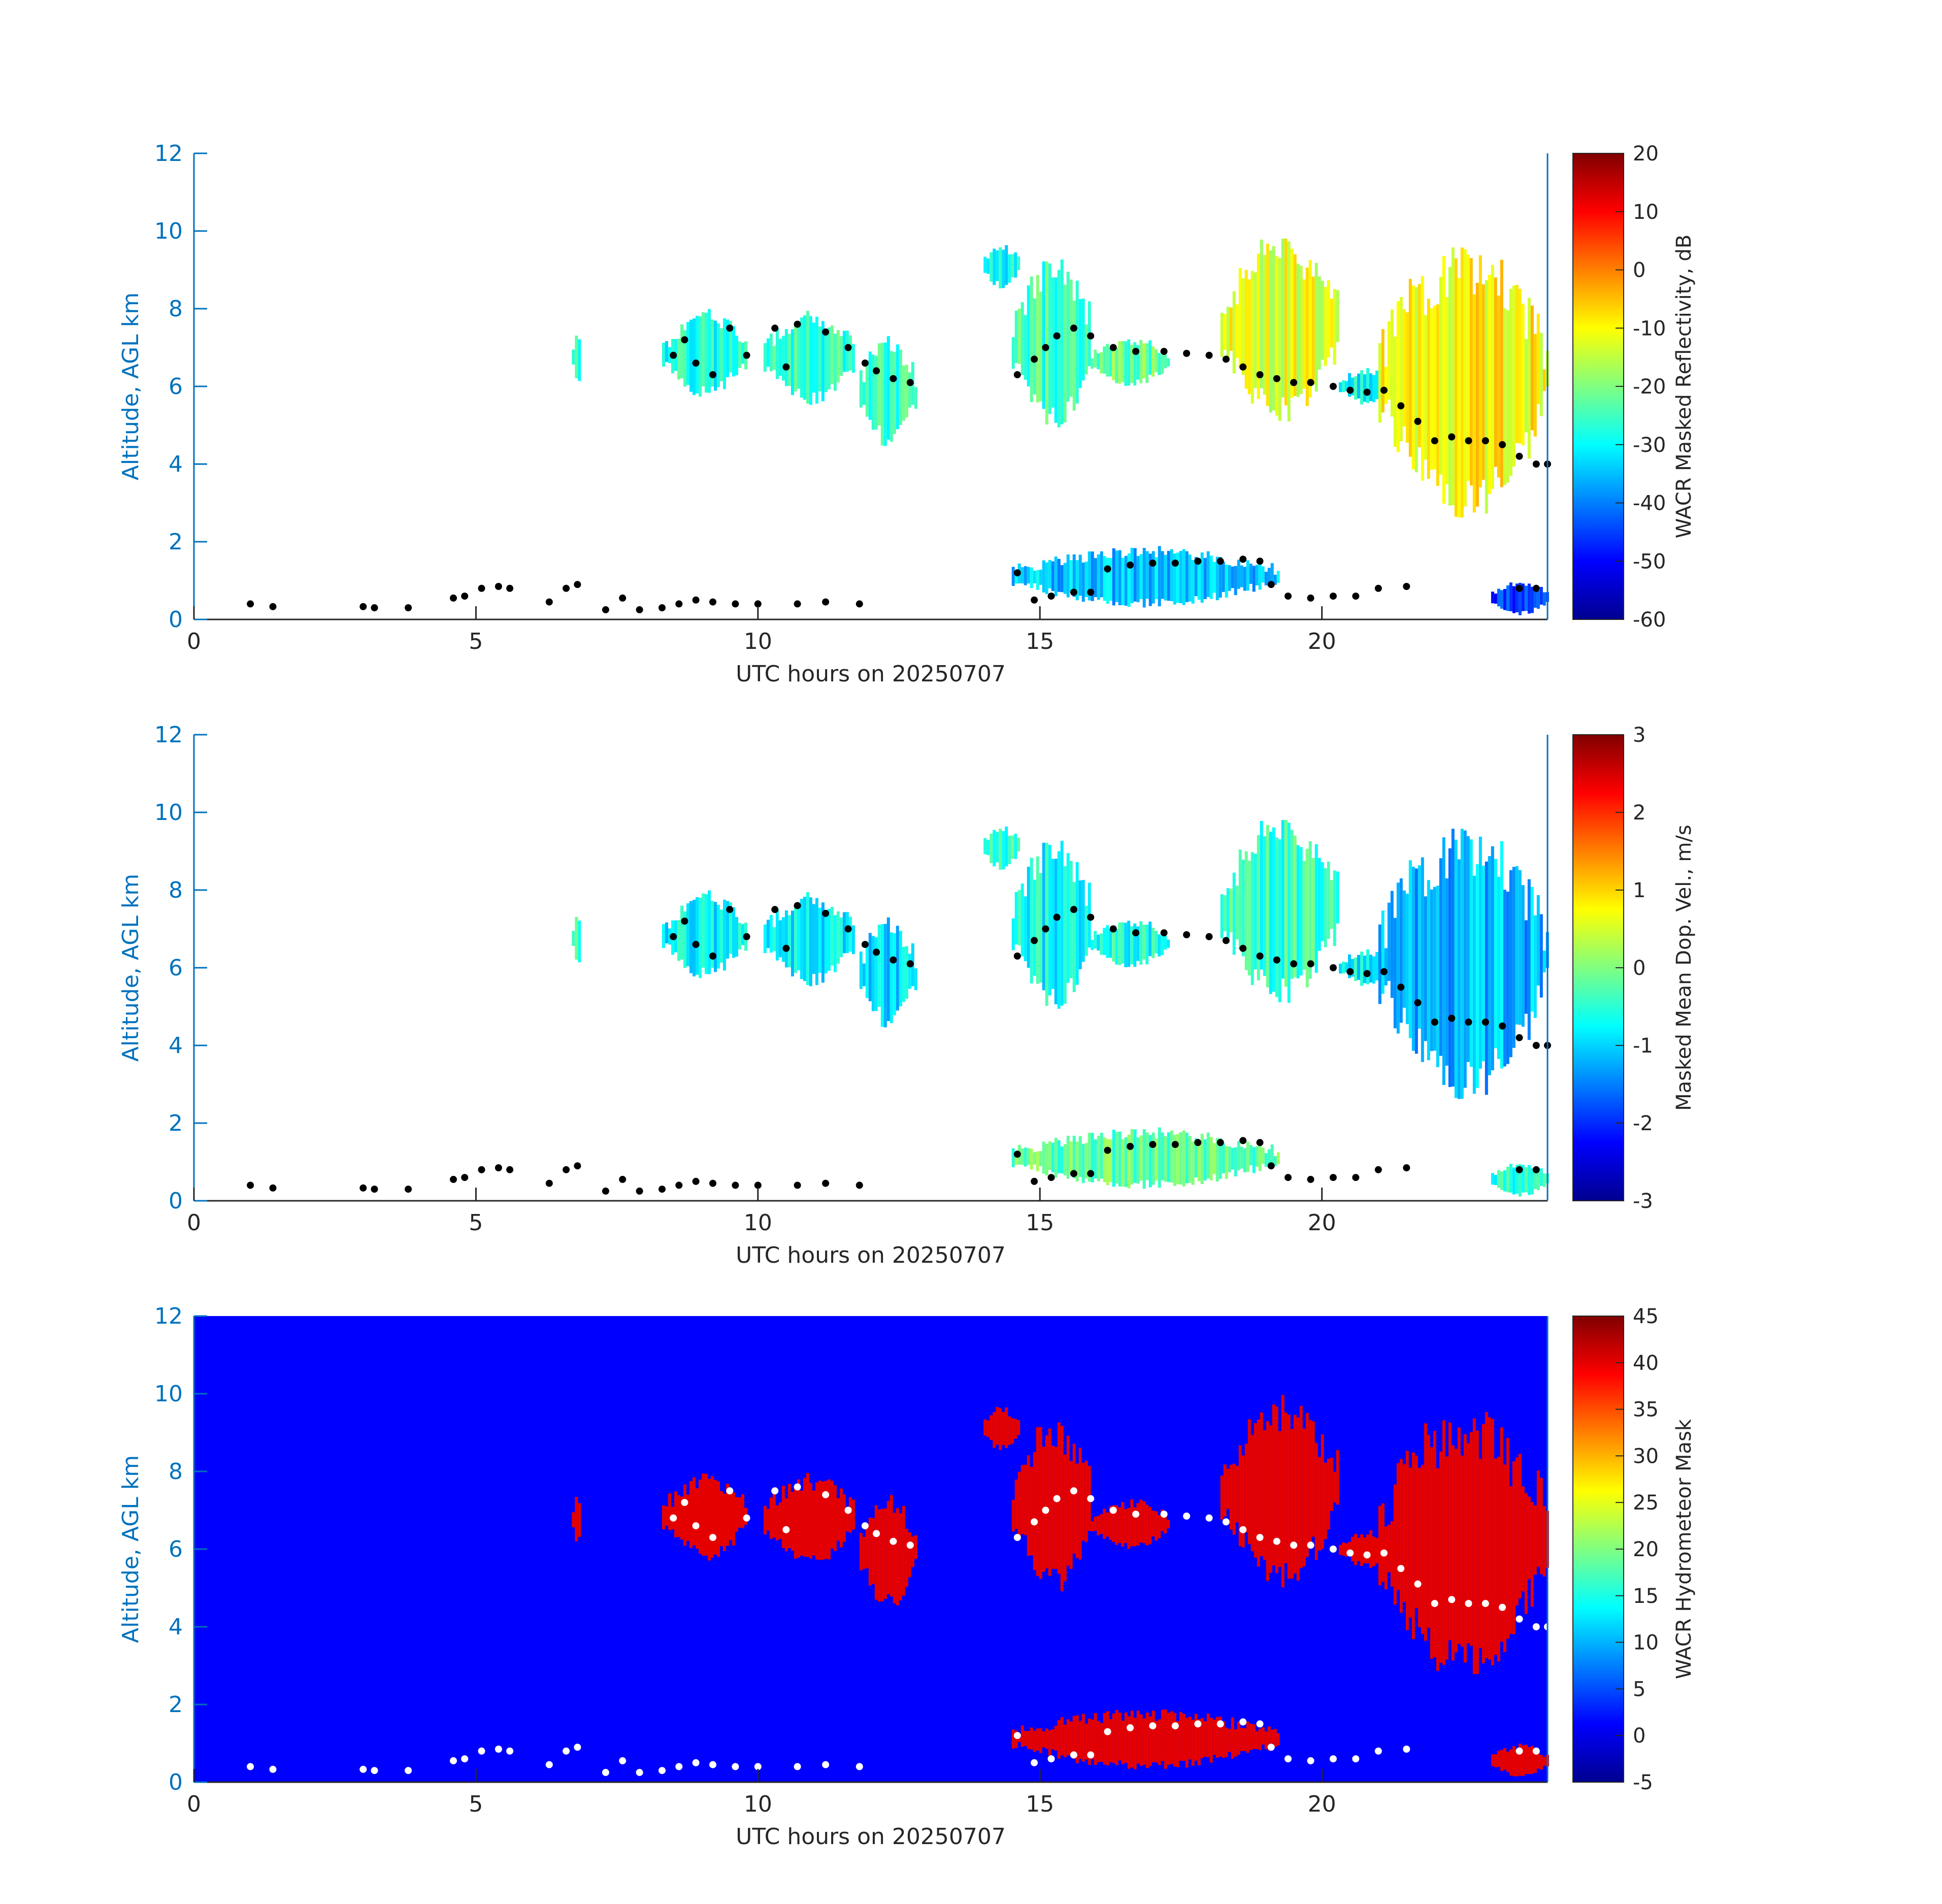 This screenshot has height=1904, width=1942. Describe the element at coordinates (1639, 736) in the screenshot. I see `colorbar-tick-label: 3` at that location.